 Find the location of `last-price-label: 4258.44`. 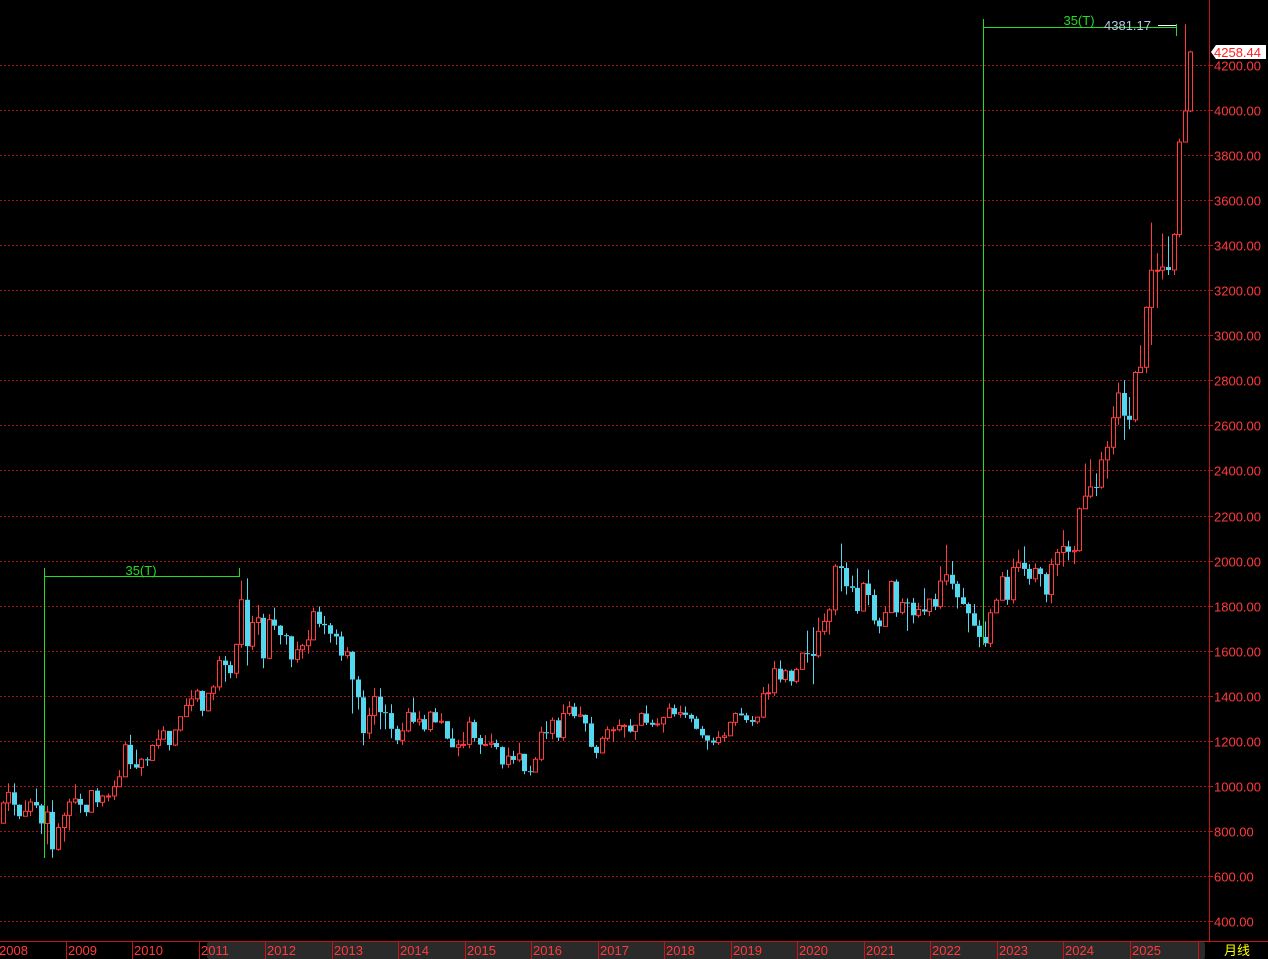

last-price-label: 4258.44 is located at coordinates (1237, 52).